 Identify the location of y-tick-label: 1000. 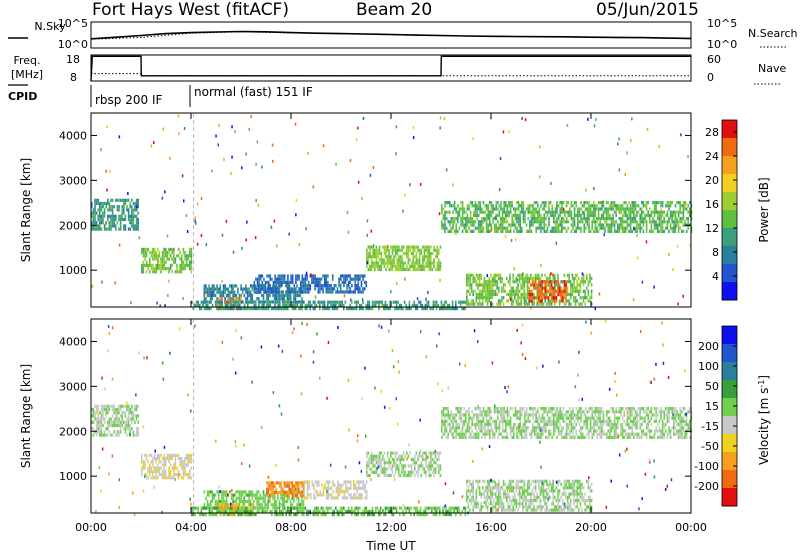
(73, 270).